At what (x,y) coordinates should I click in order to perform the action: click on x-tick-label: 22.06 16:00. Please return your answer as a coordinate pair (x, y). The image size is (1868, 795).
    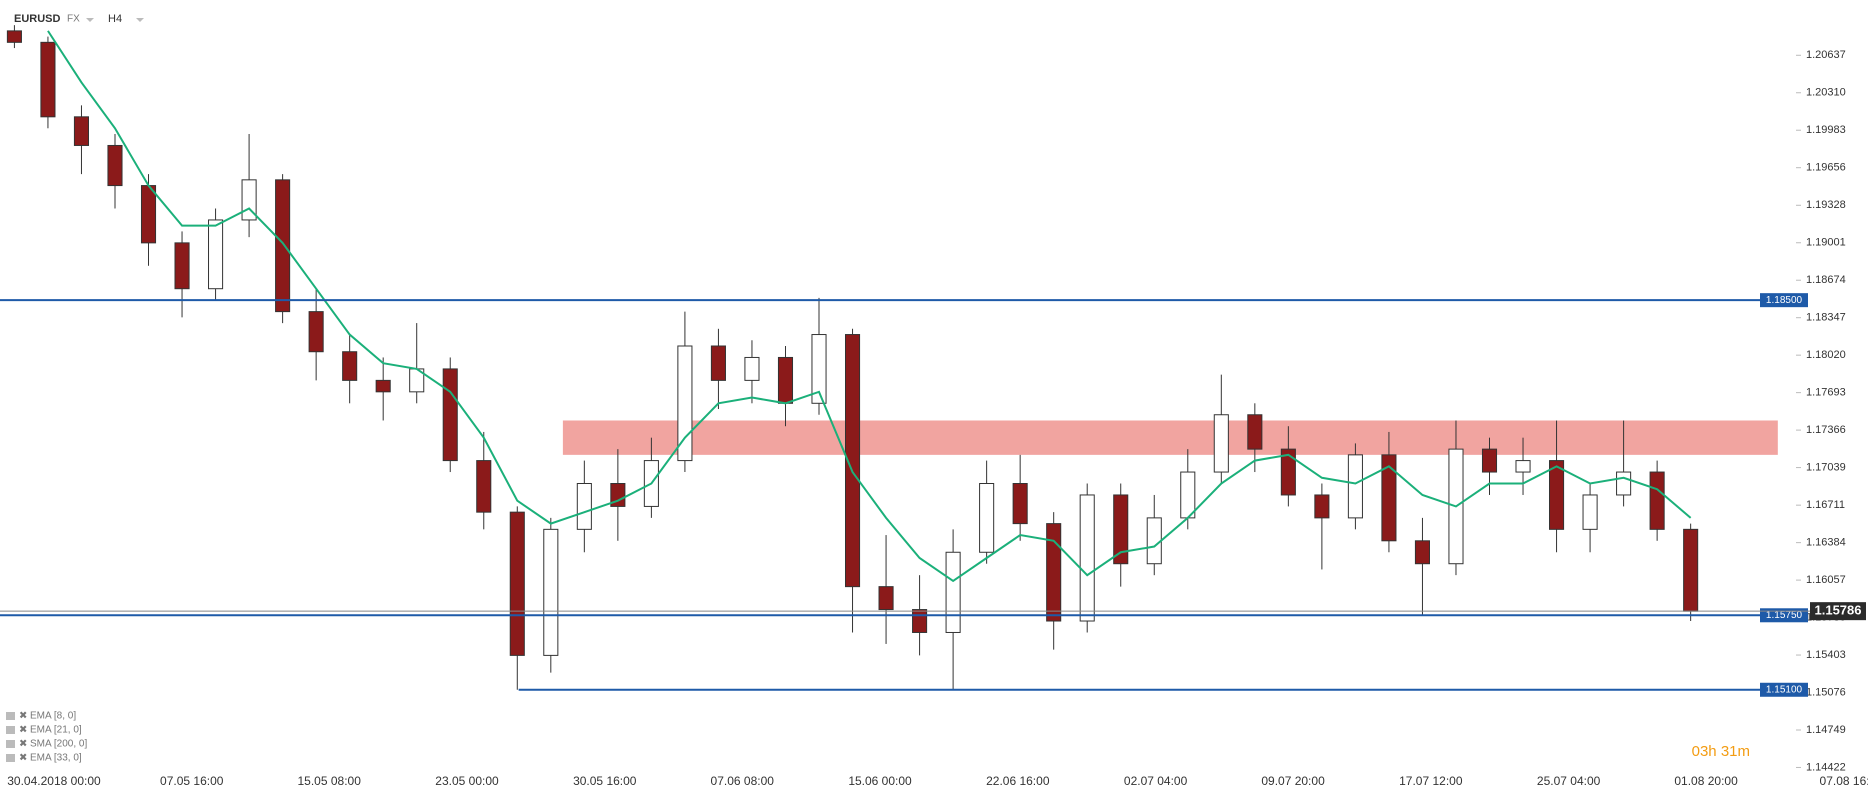
    Looking at the image, I should click on (1018, 781).